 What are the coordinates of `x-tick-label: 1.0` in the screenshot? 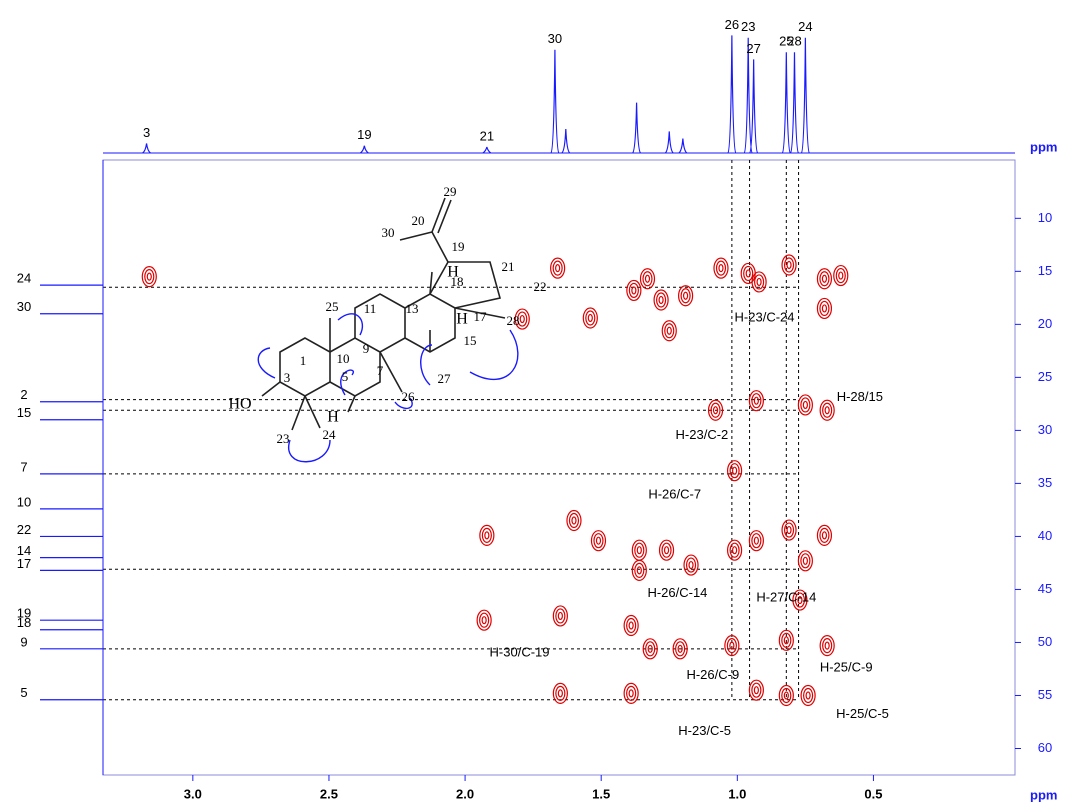 It's located at (737, 793).